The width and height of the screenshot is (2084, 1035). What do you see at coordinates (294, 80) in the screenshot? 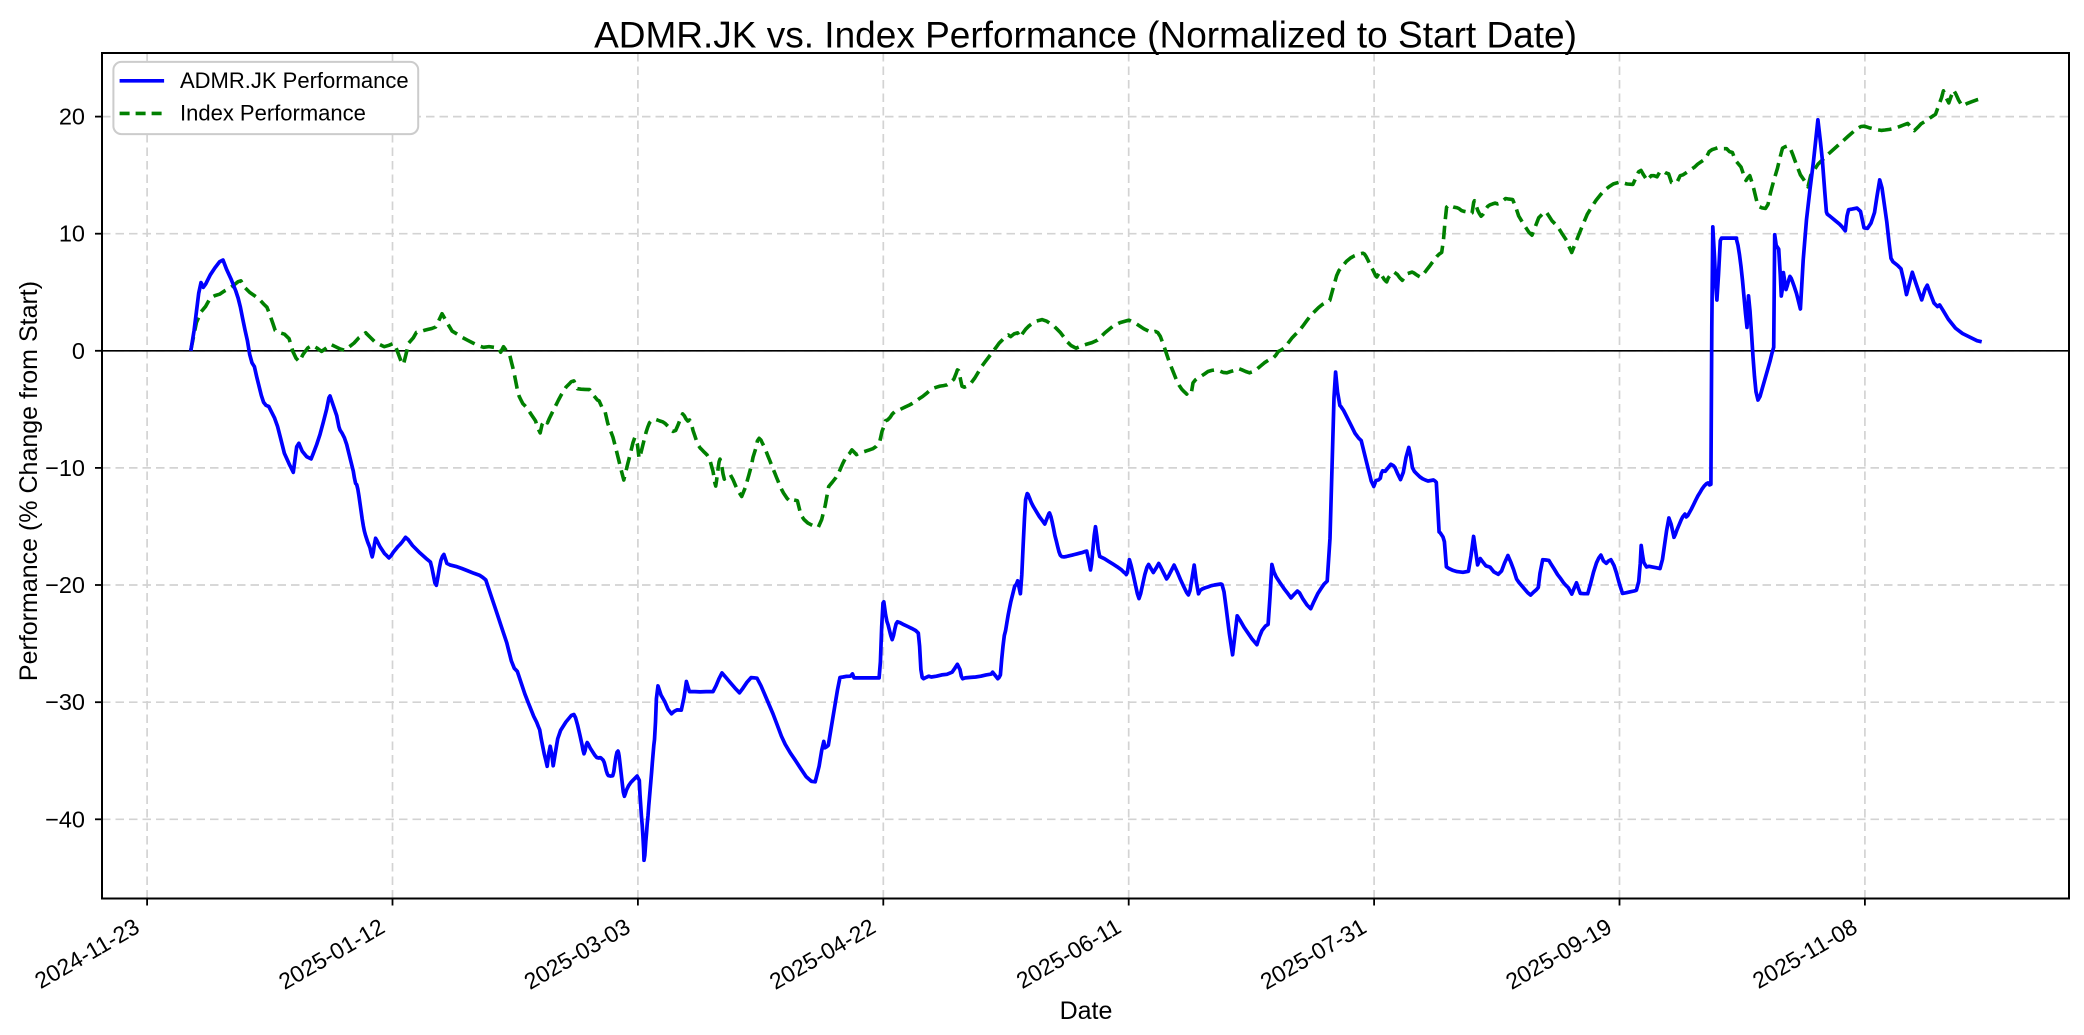
I see `svg-text: ADMR.JK Performance` at bounding box center [294, 80].